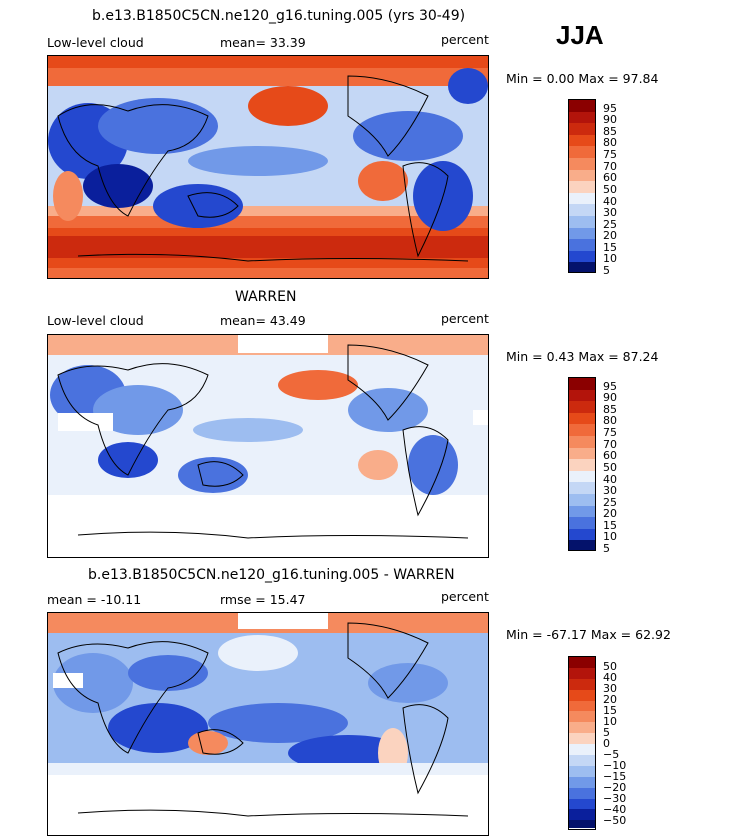  I want to click on panel1-cb-label: 85, so click(610, 131).